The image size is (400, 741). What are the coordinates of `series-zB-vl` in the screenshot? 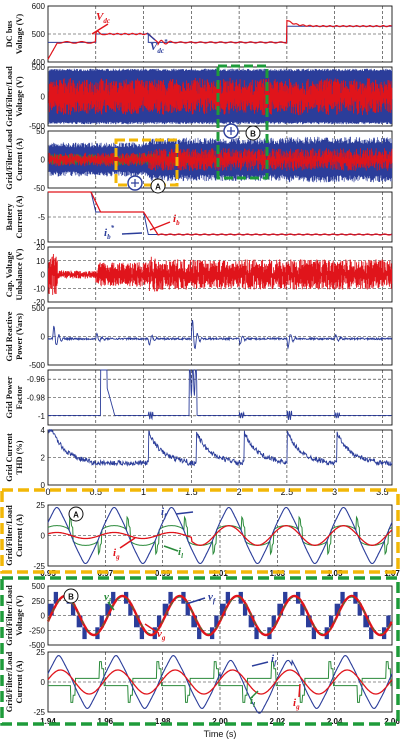 It's located at (220, 615).